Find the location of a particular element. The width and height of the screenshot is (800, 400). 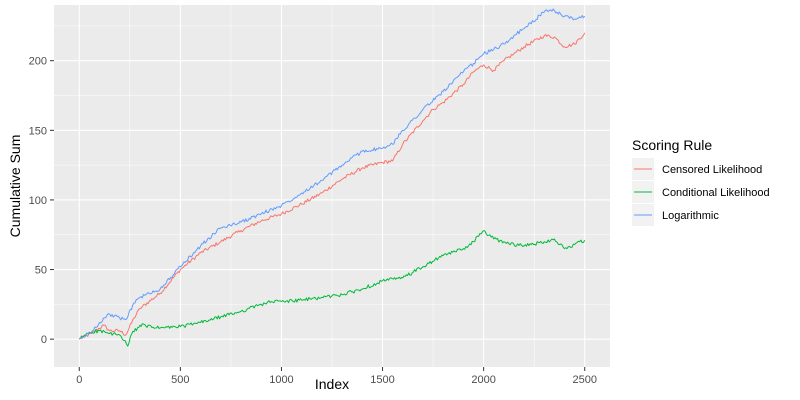

y-tick-label: 100 is located at coordinates (38, 201).